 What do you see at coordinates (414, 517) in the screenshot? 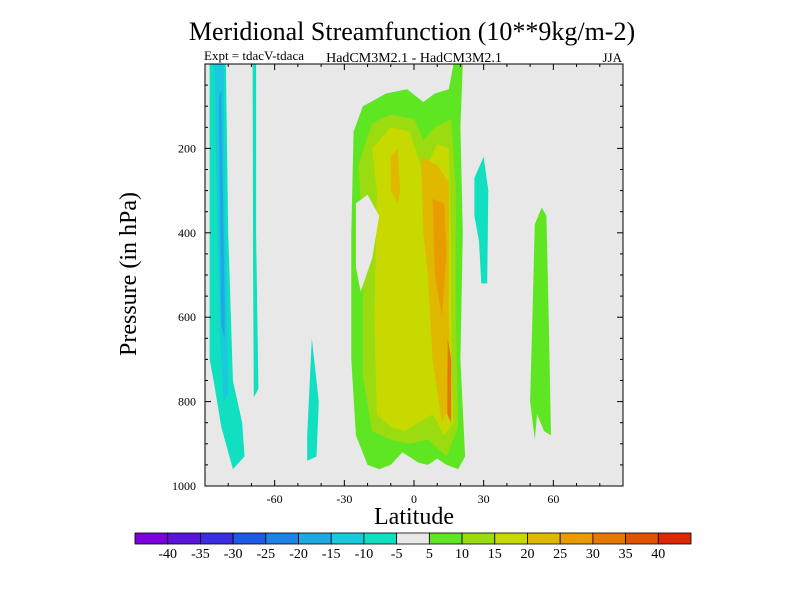
I see `x-axis-label: Latitude` at bounding box center [414, 517].